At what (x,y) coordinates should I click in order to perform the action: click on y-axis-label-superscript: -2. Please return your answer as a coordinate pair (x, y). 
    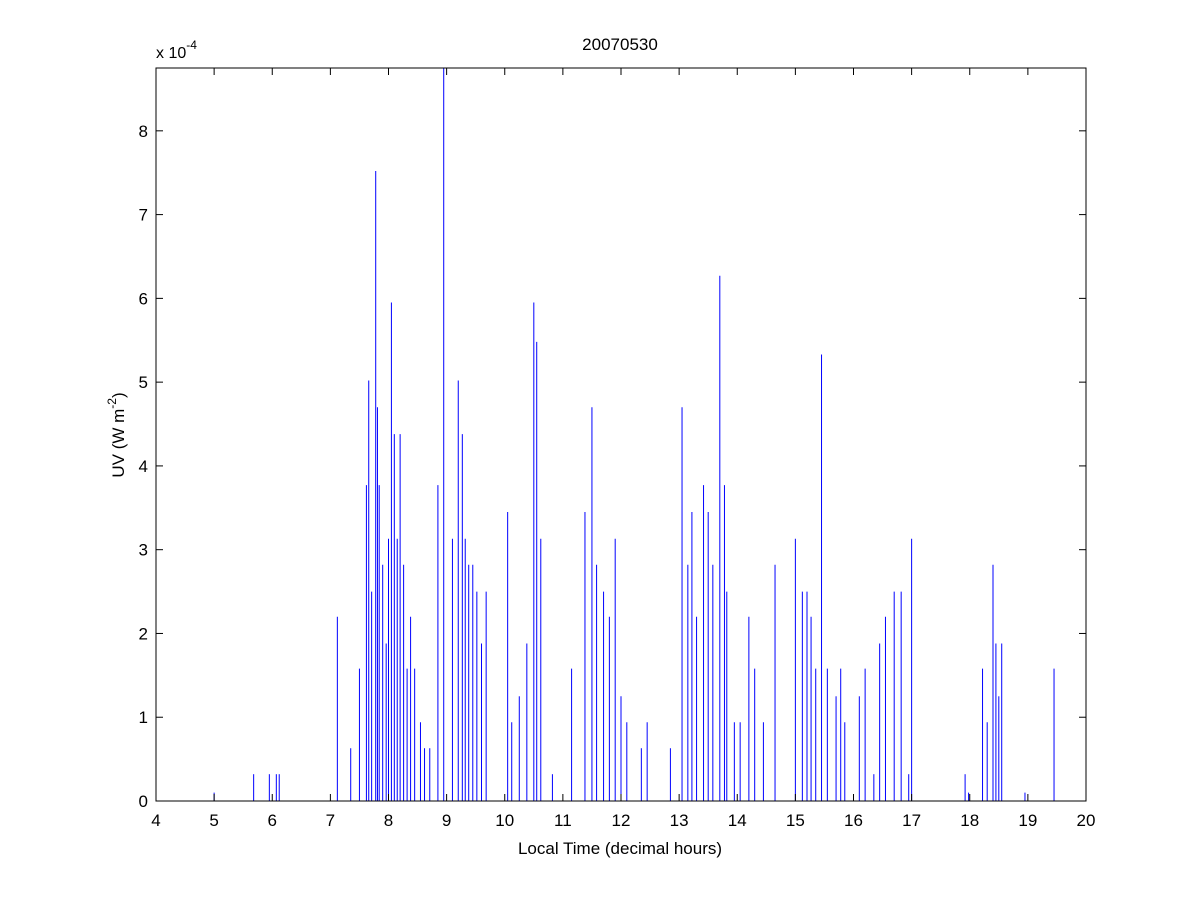
    Looking at the image, I should click on (112, 403).